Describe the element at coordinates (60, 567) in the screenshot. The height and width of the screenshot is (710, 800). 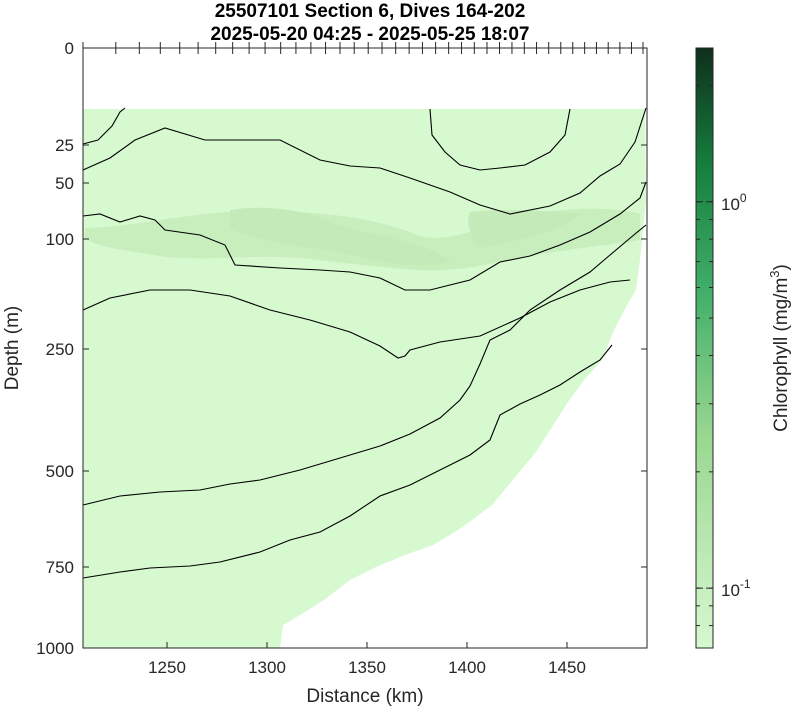
I see `y-tick-label: 750` at that location.